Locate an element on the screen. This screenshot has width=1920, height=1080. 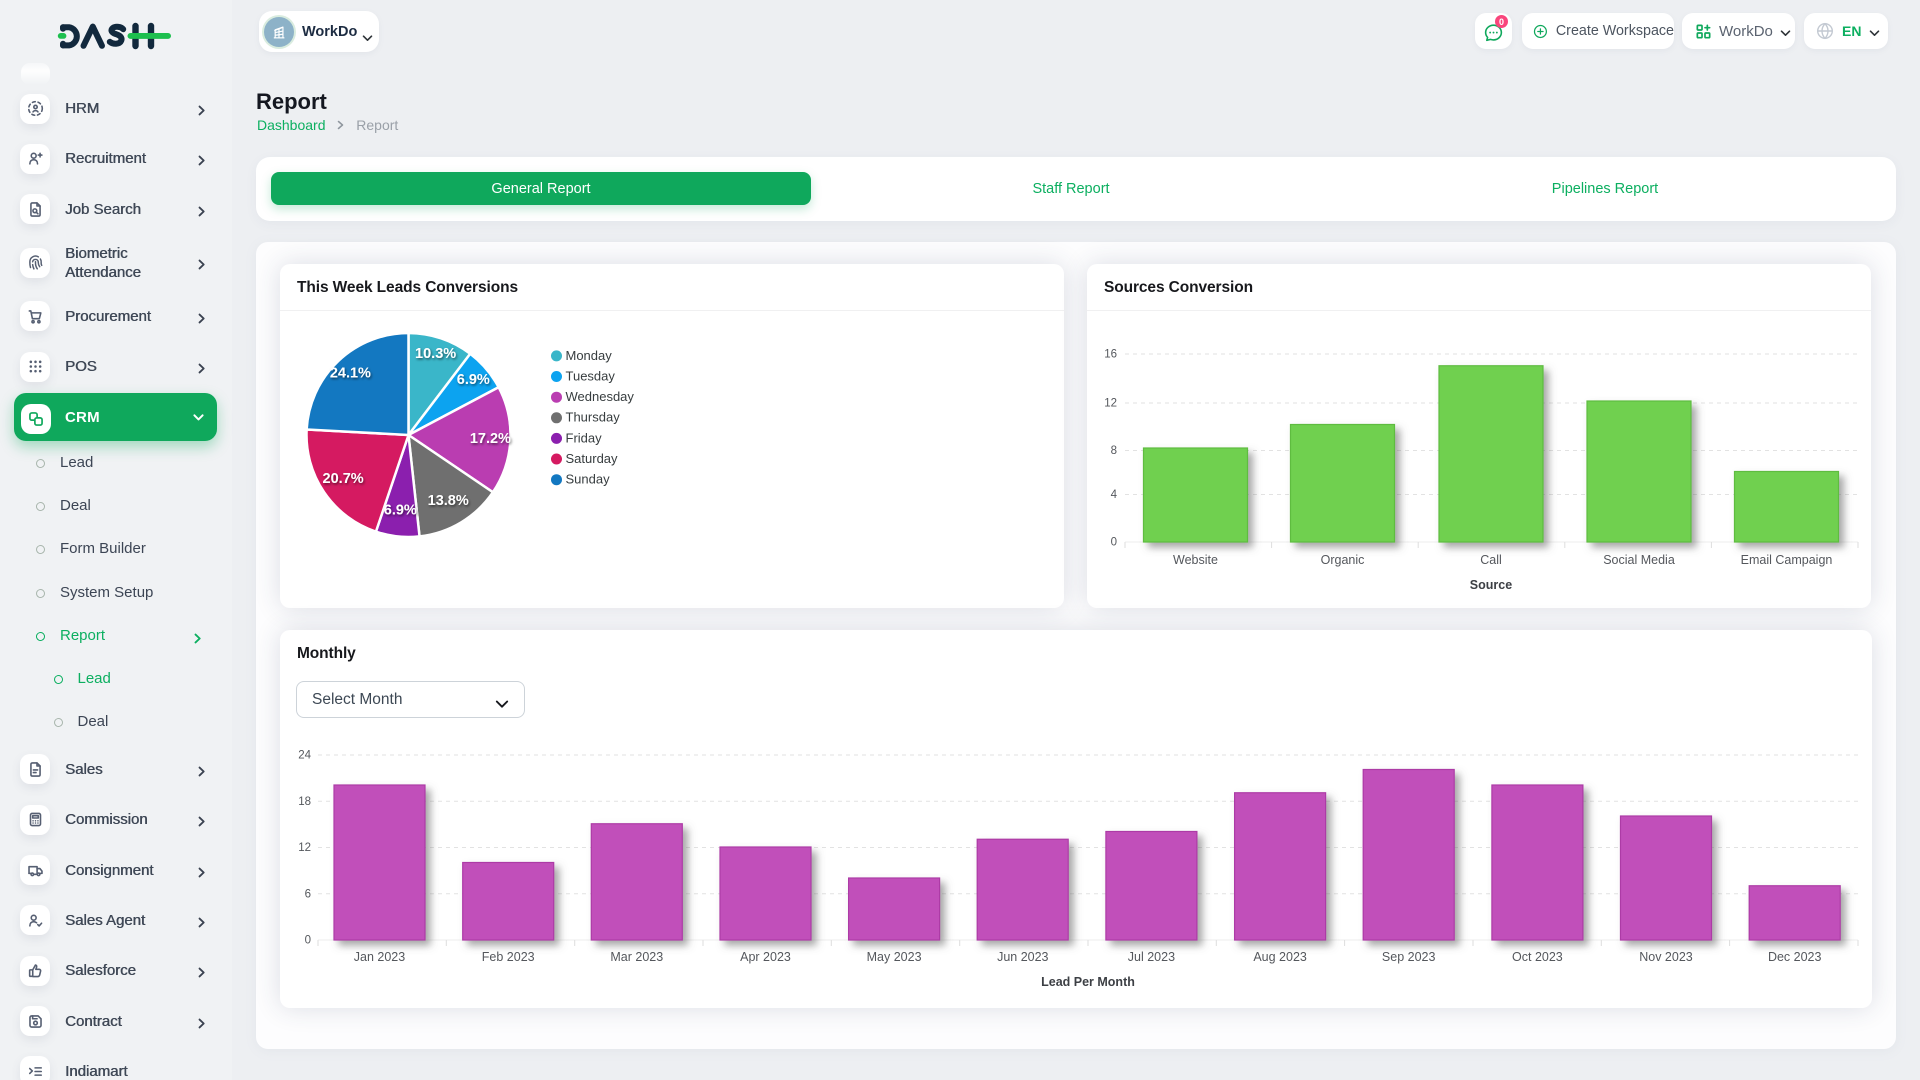
svg-text: Feb 2023 is located at coordinates (508, 957).